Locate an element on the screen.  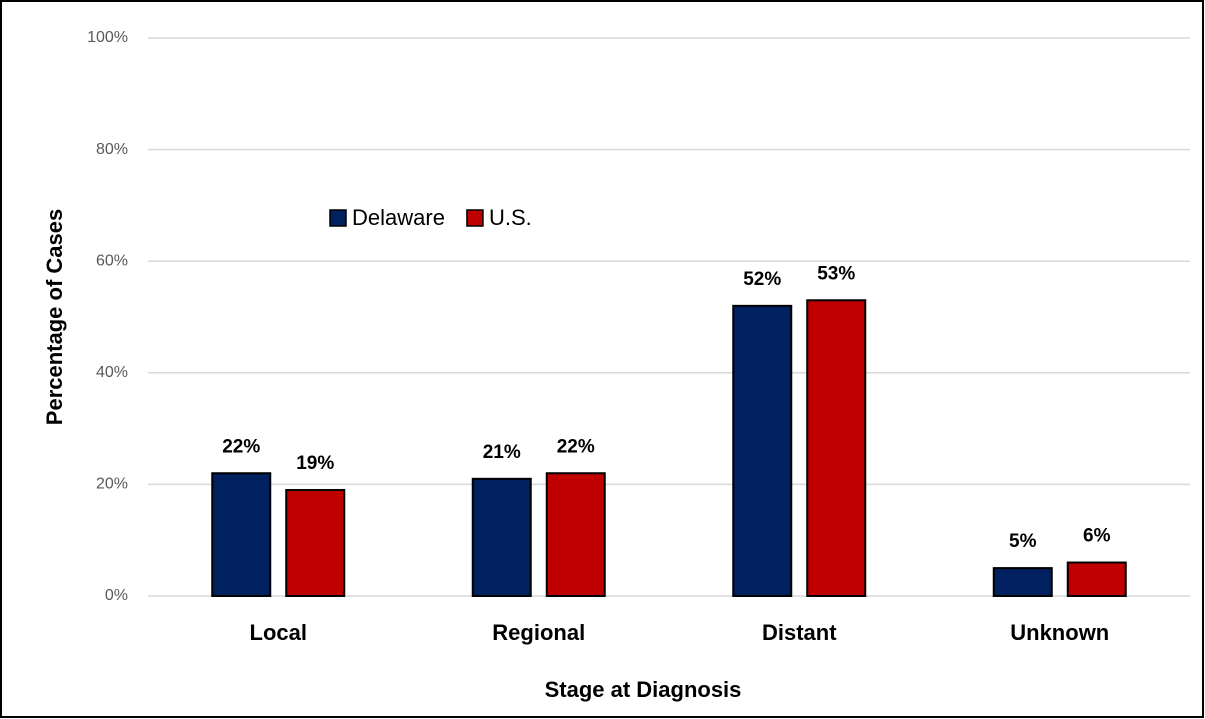
data-label: 53% is located at coordinates (836, 273).